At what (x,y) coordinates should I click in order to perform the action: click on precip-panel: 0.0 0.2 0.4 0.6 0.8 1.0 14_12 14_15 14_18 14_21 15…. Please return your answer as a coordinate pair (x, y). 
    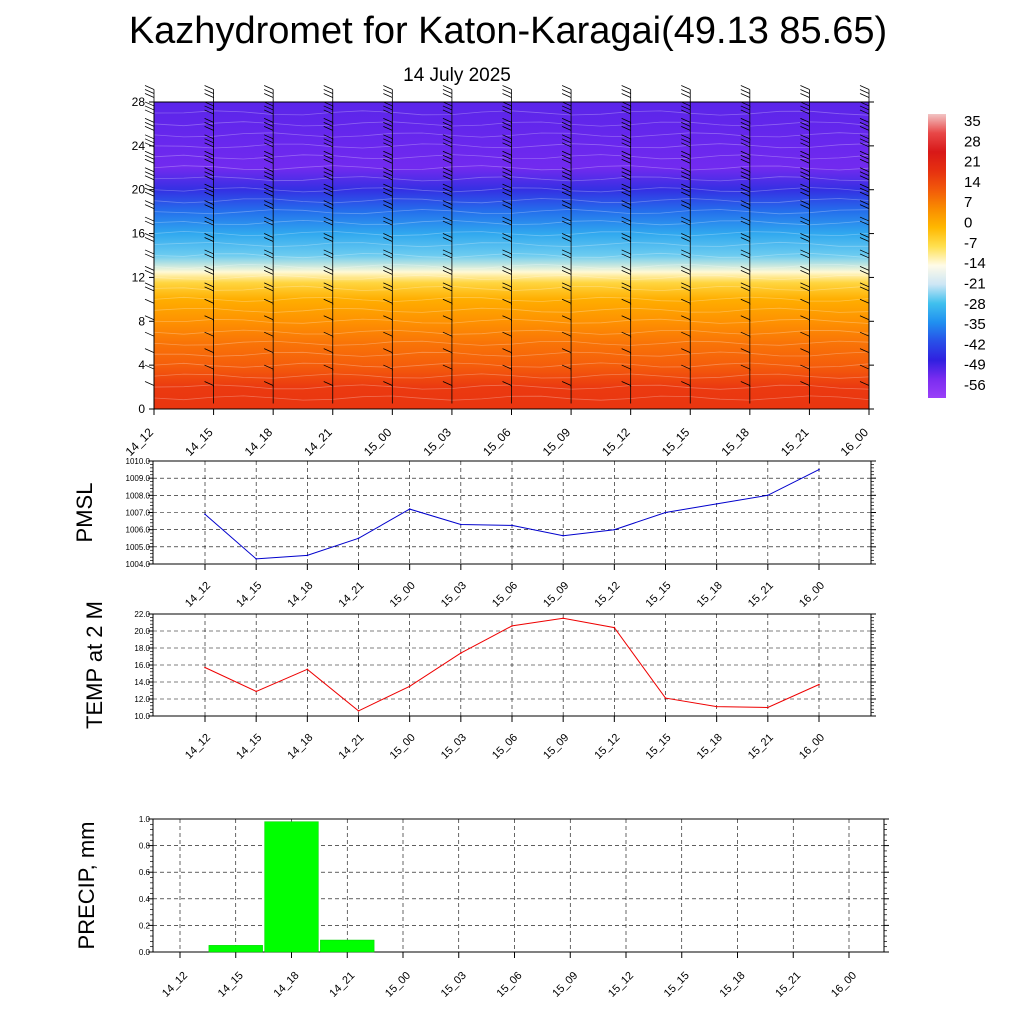
    Looking at the image, I should click on (481, 907).